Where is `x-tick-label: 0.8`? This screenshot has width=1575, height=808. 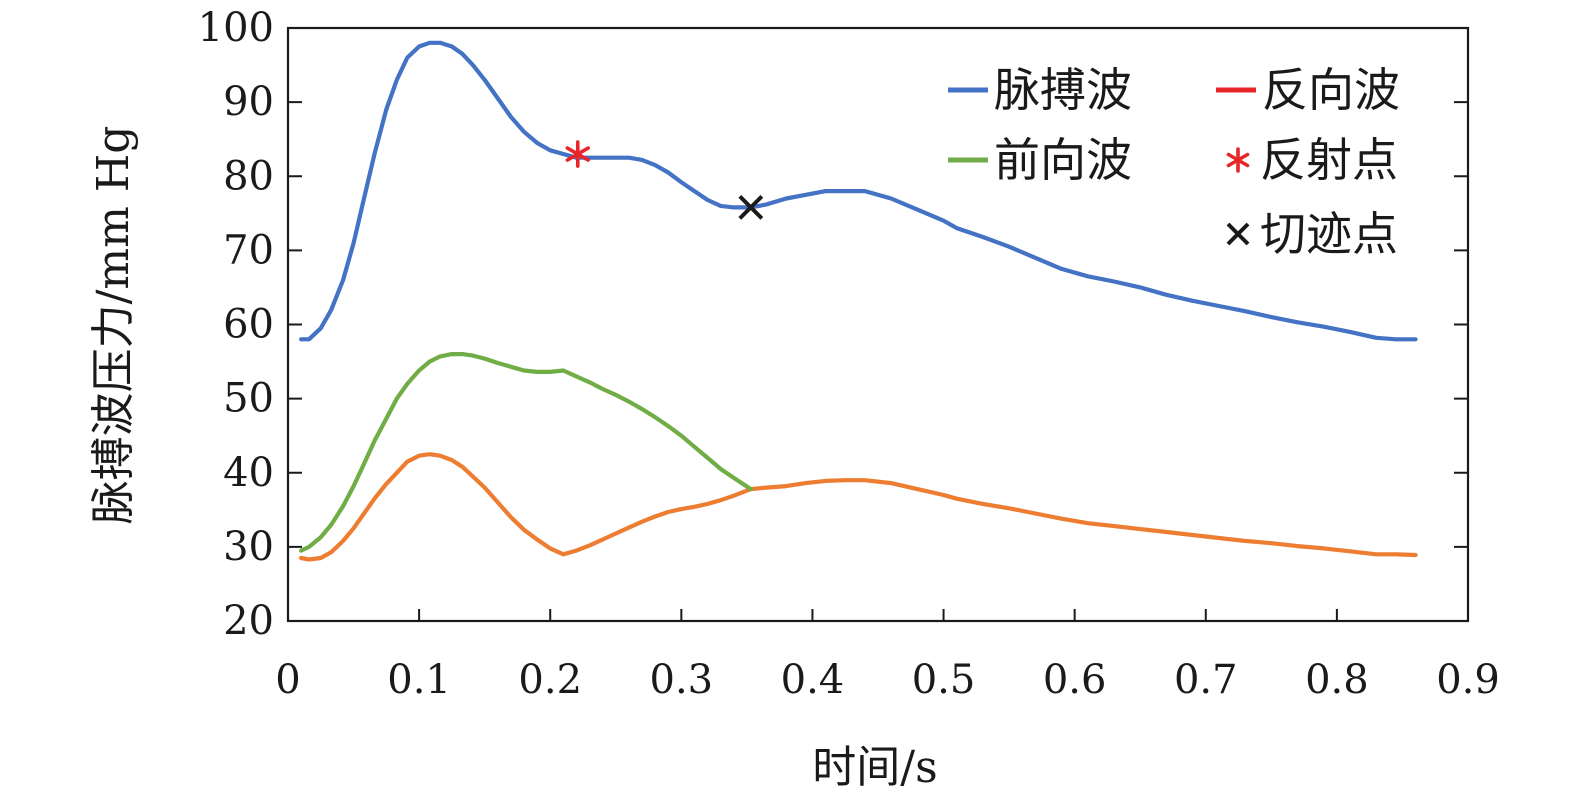
x-tick-label: 0.8 is located at coordinates (1337, 680).